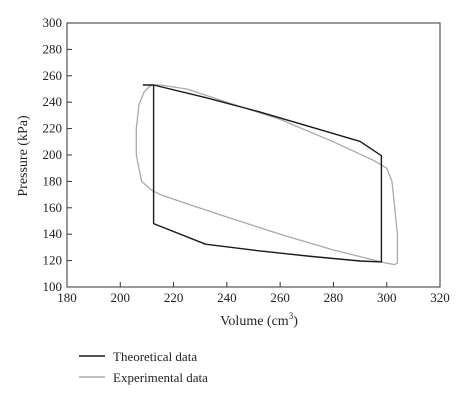 This screenshot has width=474, height=402. Describe the element at coordinates (160, 377) in the screenshot. I see `legend-label-experimental: Experimental data` at that location.